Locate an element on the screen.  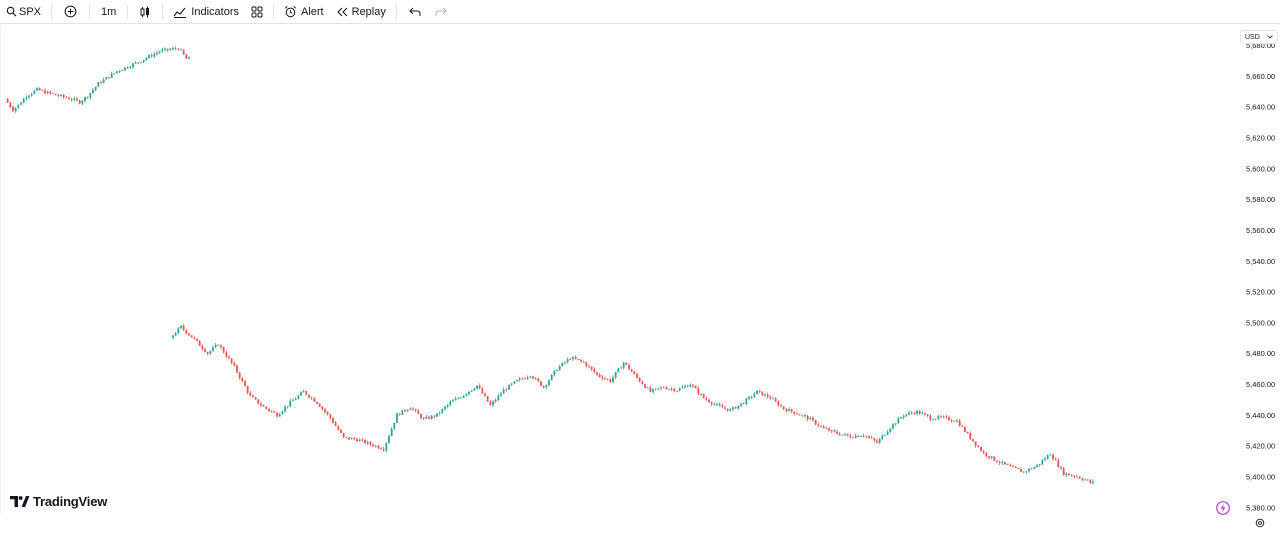
logo-text: TradingView is located at coordinates (70, 501).